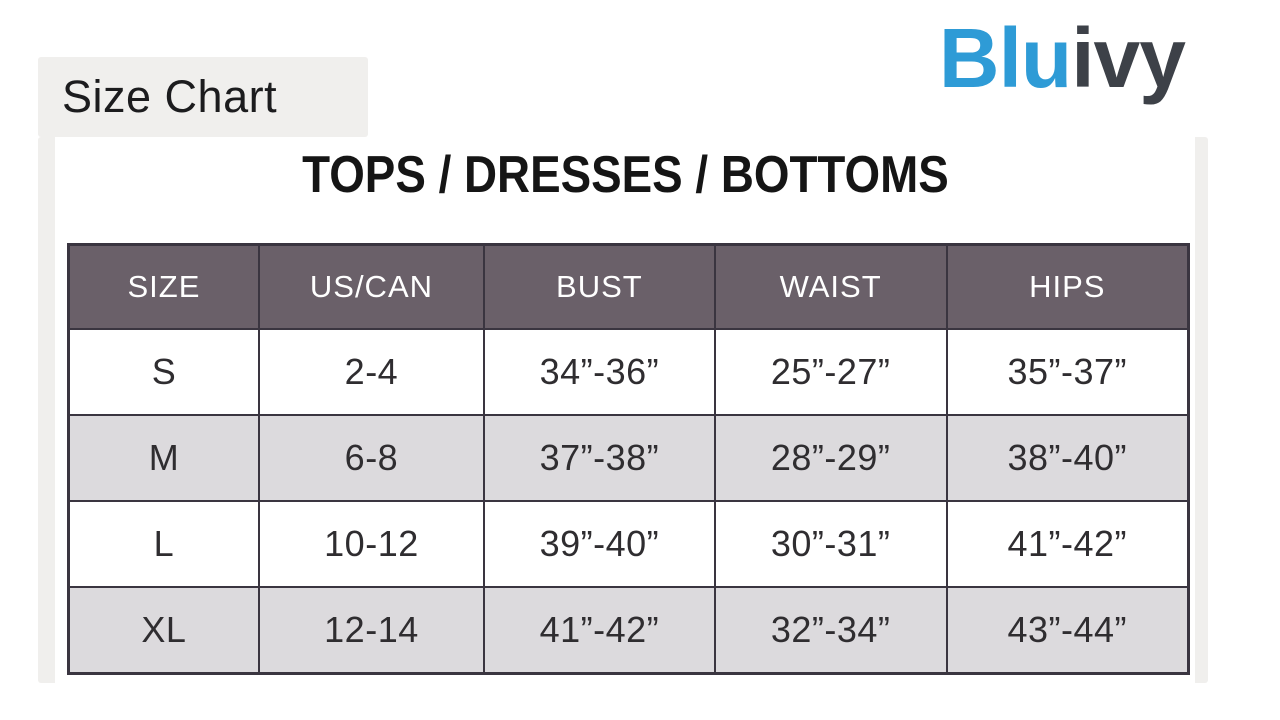  I want to click on chart-title: TOPS / DRESSES / BOTTOMS, so click(625, 175).